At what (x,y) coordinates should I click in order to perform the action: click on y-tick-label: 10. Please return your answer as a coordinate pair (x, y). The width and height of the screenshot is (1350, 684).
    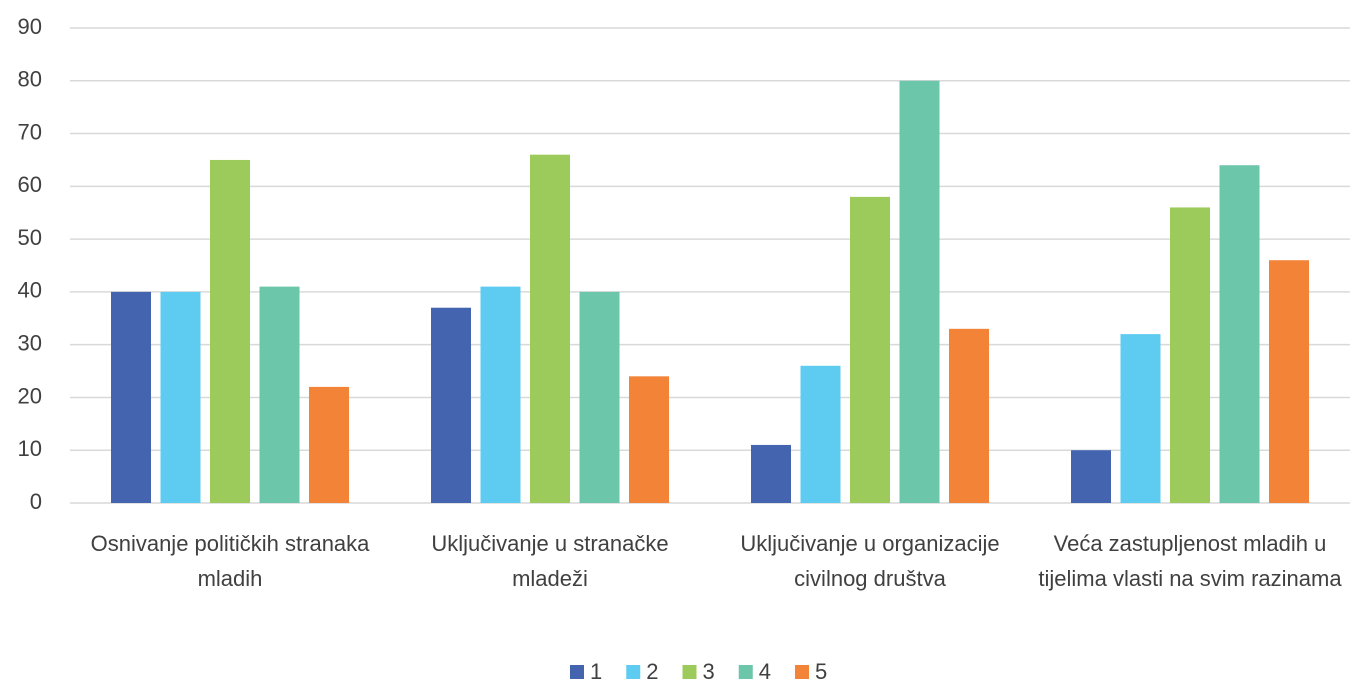
    Looking at the image, I should click on (30, 448).